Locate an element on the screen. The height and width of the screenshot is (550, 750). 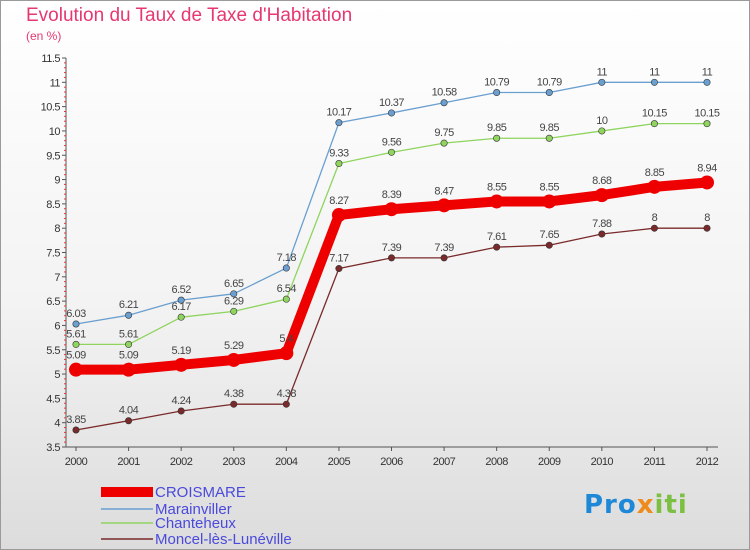
data-label: 6.52 is located at coordinates (181, 290).